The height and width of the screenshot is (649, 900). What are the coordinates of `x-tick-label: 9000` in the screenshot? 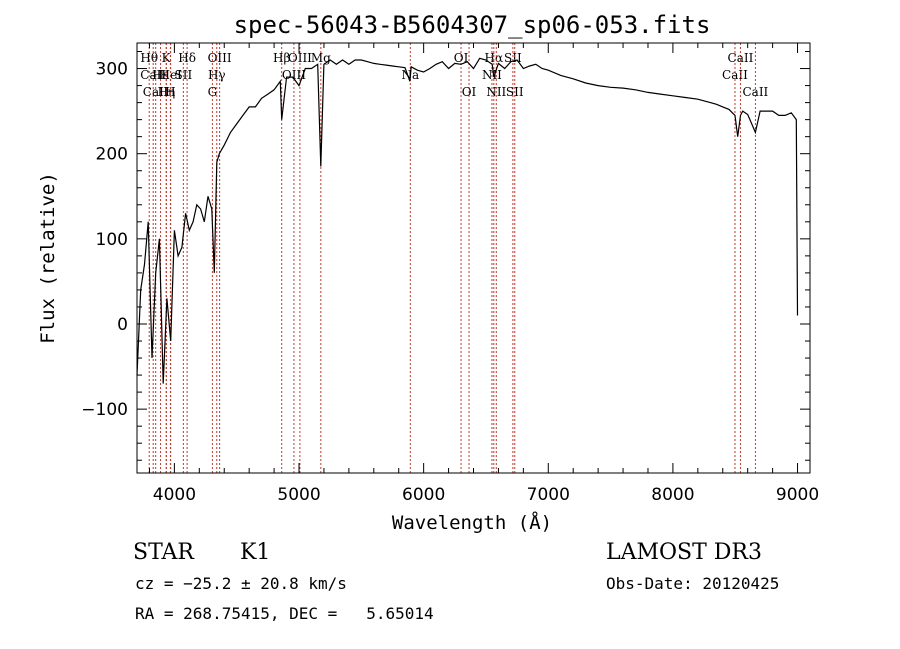 It's located at (797, 495).